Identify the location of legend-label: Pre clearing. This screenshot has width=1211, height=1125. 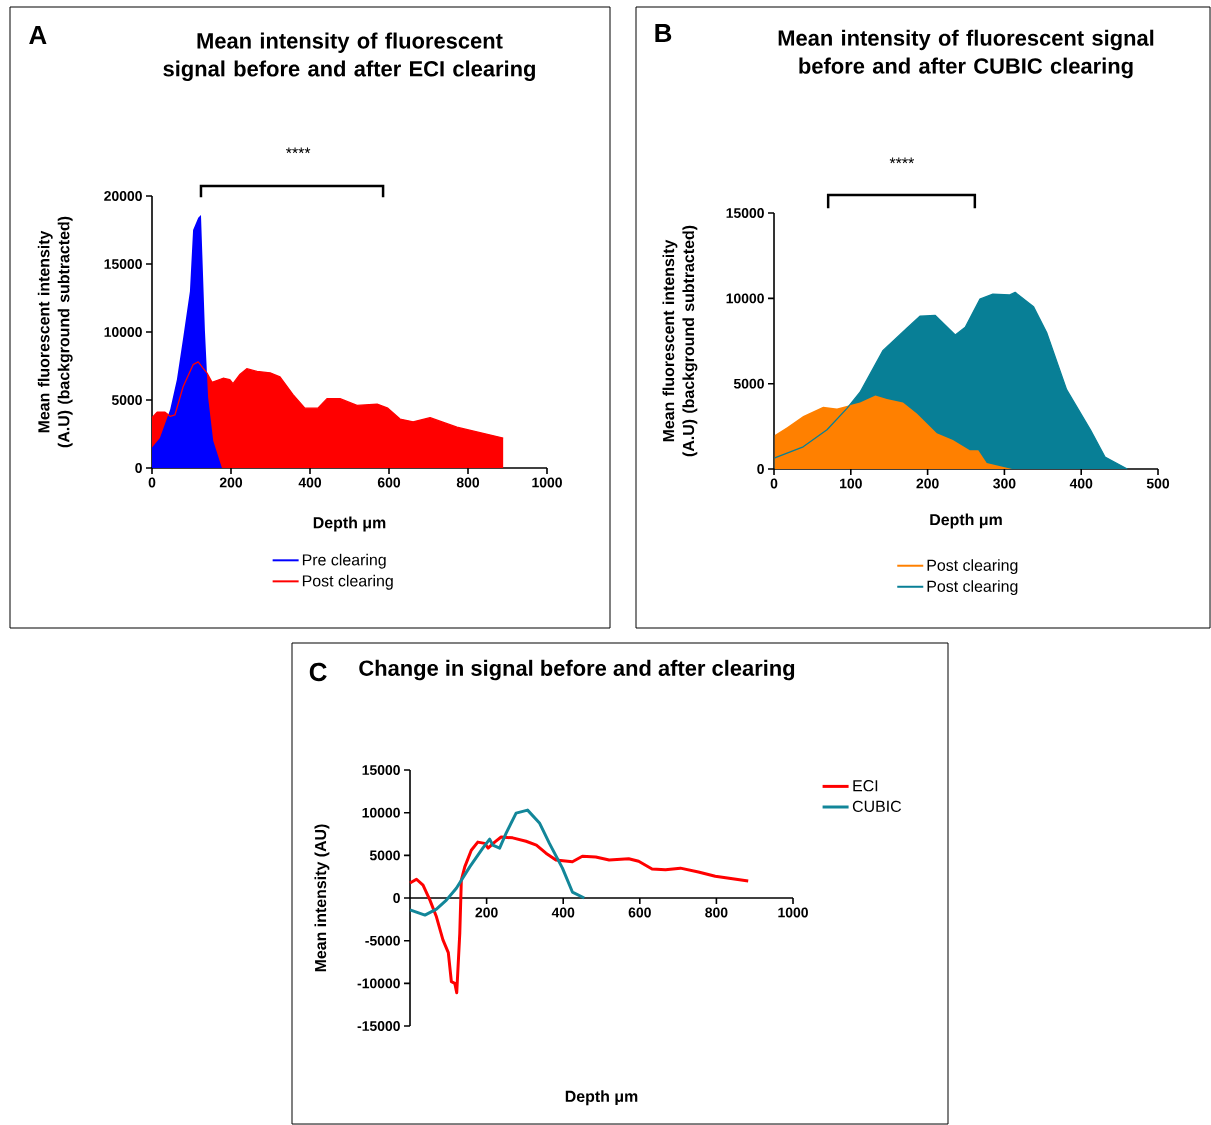
(344, 561).